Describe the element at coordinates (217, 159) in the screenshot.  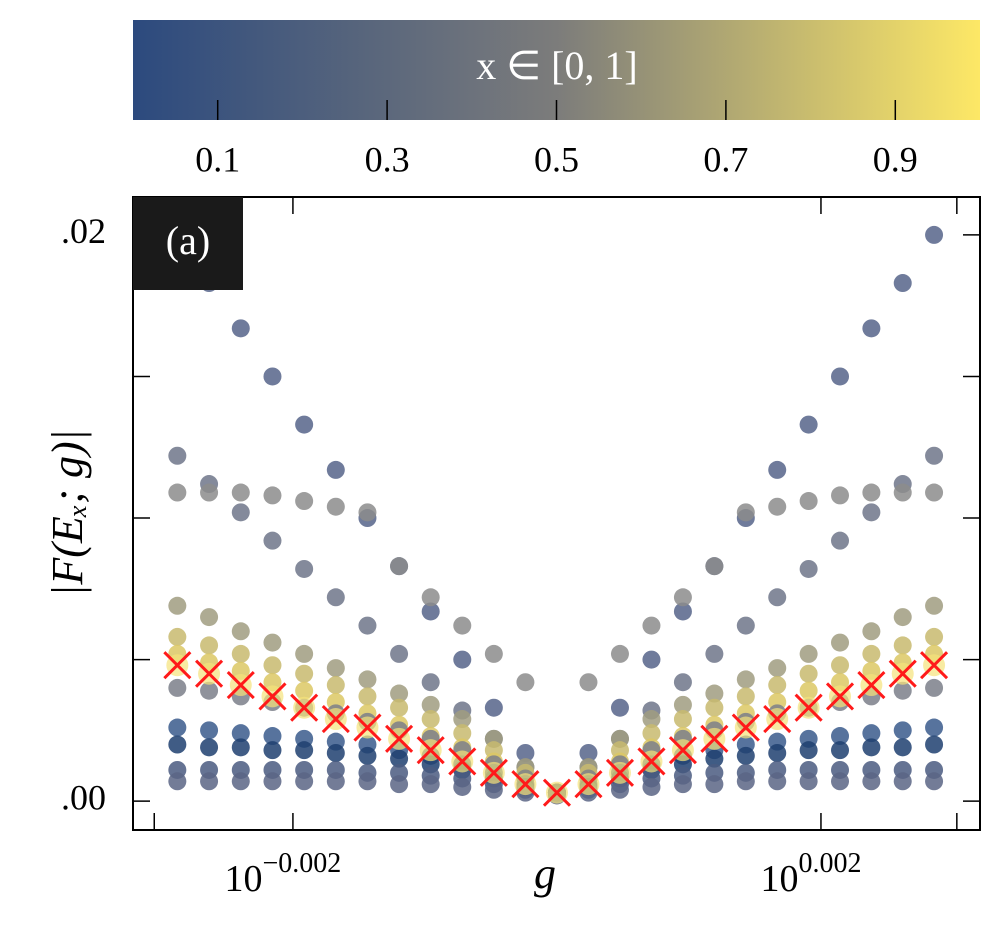
I see `colorbar-tick-label: 0.1` at that location.